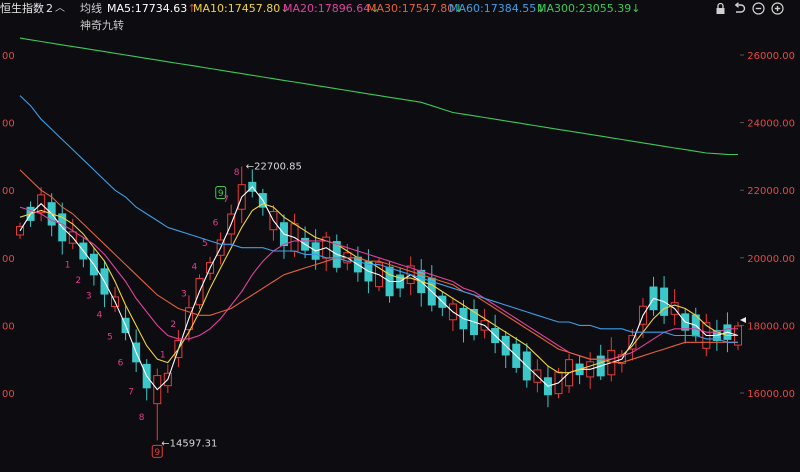  Describe the element at coordinates (771, 326) in the screenshot. I see `y-axis-tick-label: 18000.00` at that location.